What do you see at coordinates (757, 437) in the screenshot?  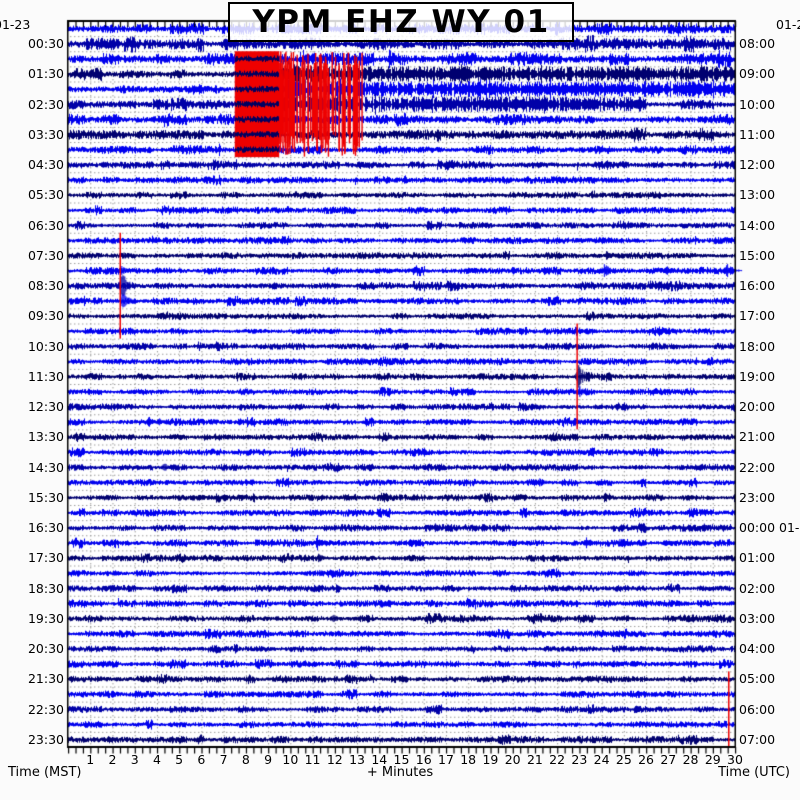 I see `right-time-label: 21:00` at bounding box center [757, 437].